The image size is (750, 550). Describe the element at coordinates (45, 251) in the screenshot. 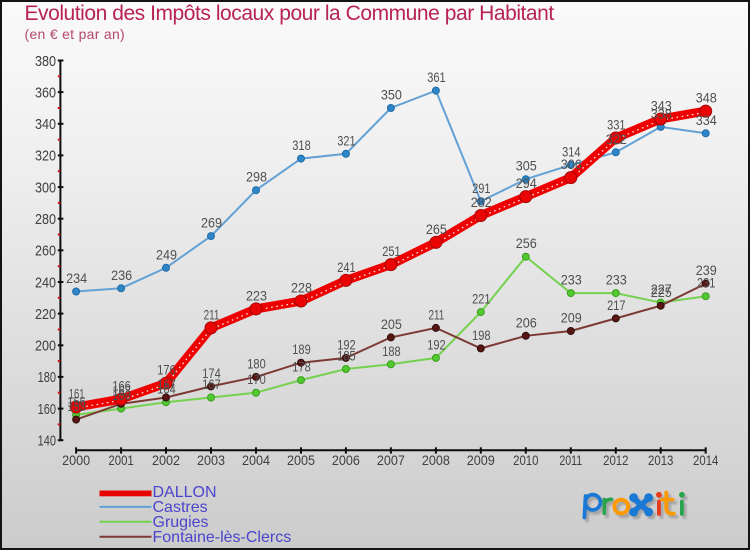

I see `svg-text: 260` at that location.